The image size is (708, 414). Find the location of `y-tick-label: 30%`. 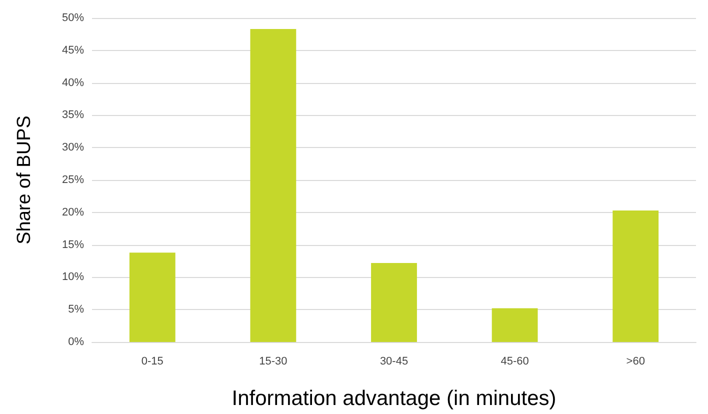

y-tick-label: 30% is located at coordinates (73, 148).